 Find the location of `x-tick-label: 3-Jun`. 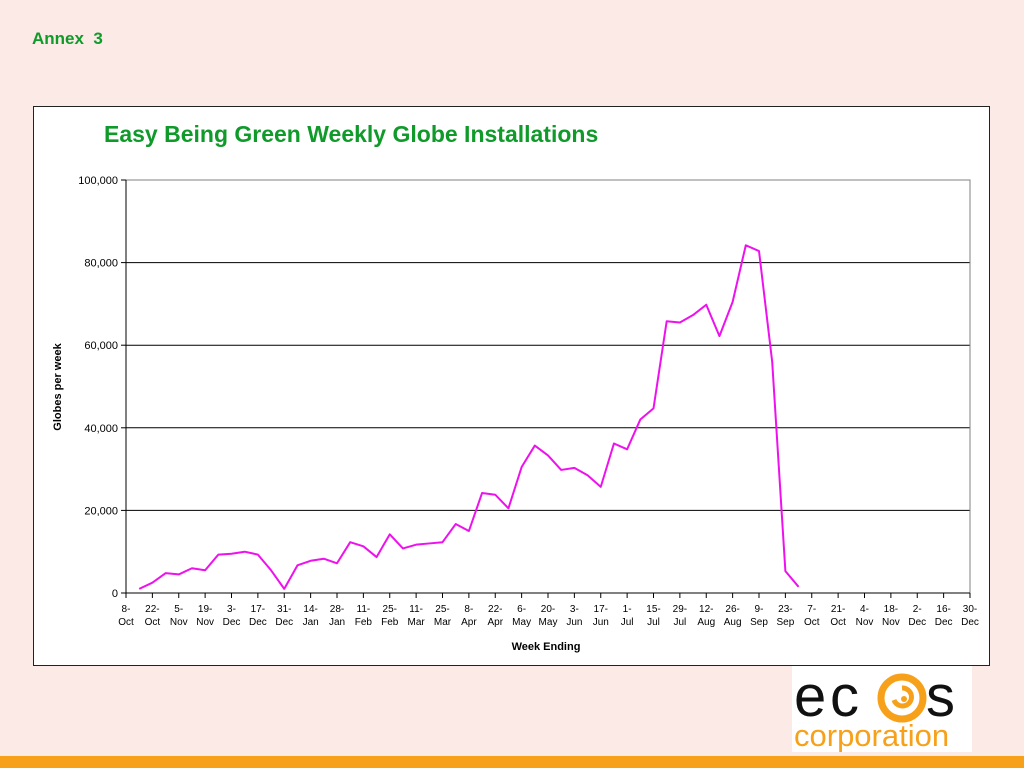

x-tick-label: 3-Jun is located at coordinates (574, 616).